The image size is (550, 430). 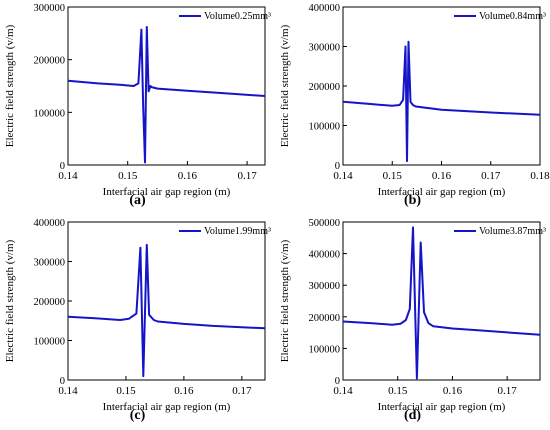 I want to click on panel-label-c: (c), so click(x=137, y=416).